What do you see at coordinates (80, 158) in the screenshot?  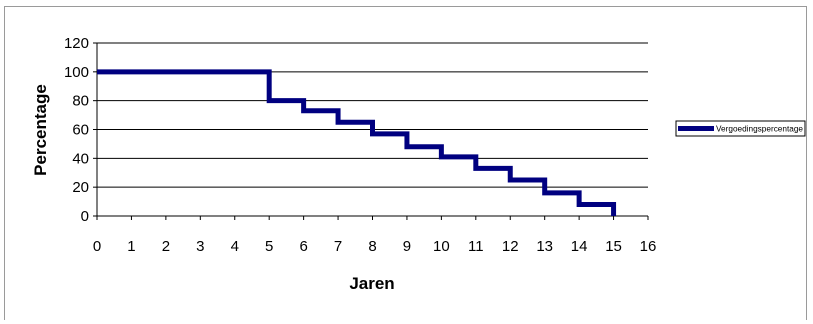 I see `y-tick-label: 40` at bounding box center [80, 158].